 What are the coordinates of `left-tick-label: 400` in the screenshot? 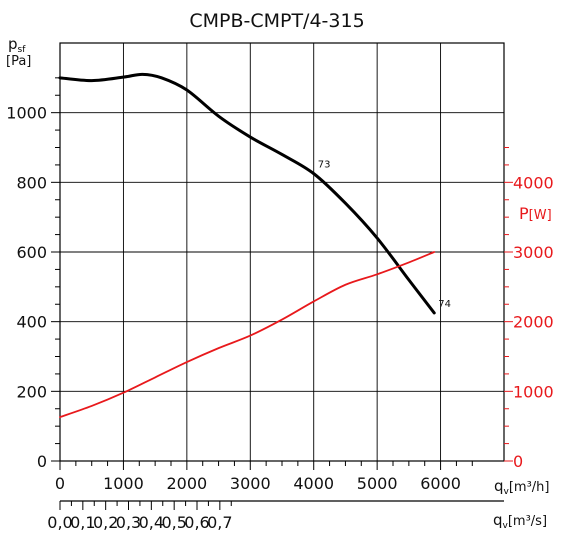 It's located at (31, 322).